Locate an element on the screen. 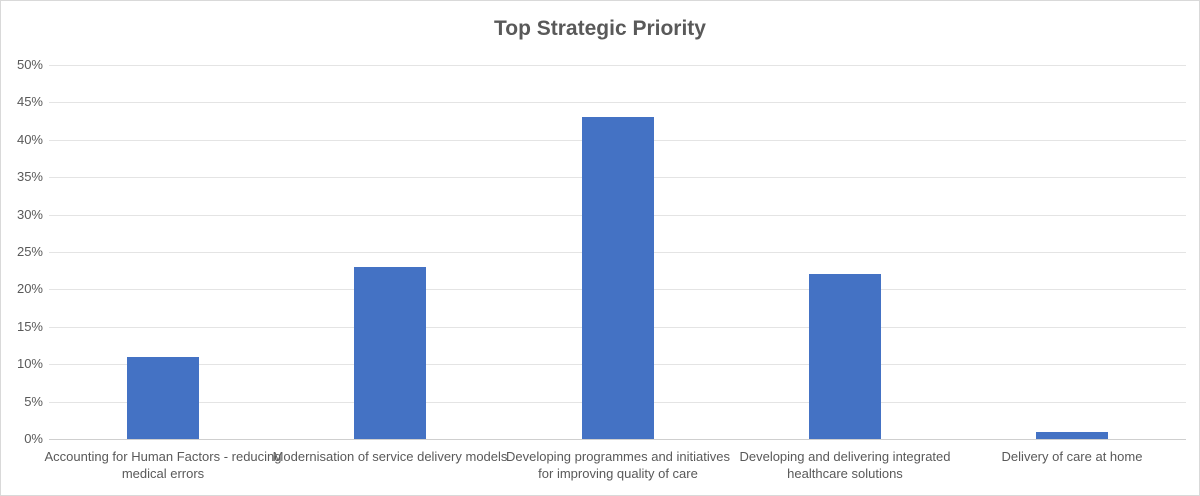 The image size is (1200, 496). y-tick-label: 35% is located at coordinates (29, 176).